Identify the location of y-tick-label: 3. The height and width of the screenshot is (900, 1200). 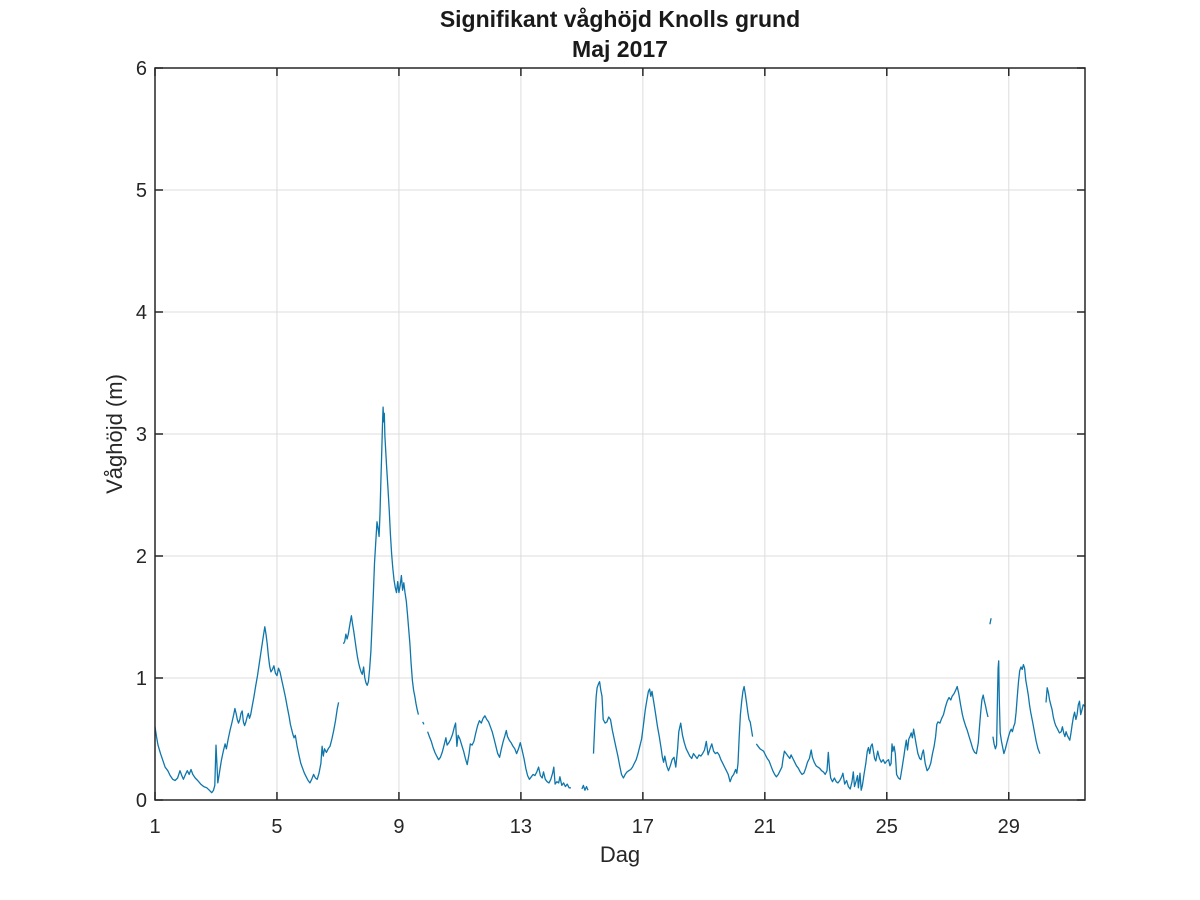
(141, 435).